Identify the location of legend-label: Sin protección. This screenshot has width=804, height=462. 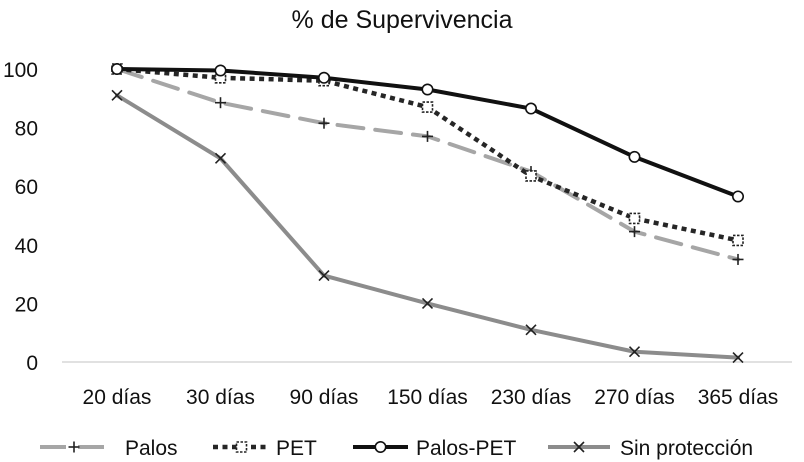
(686, 448).